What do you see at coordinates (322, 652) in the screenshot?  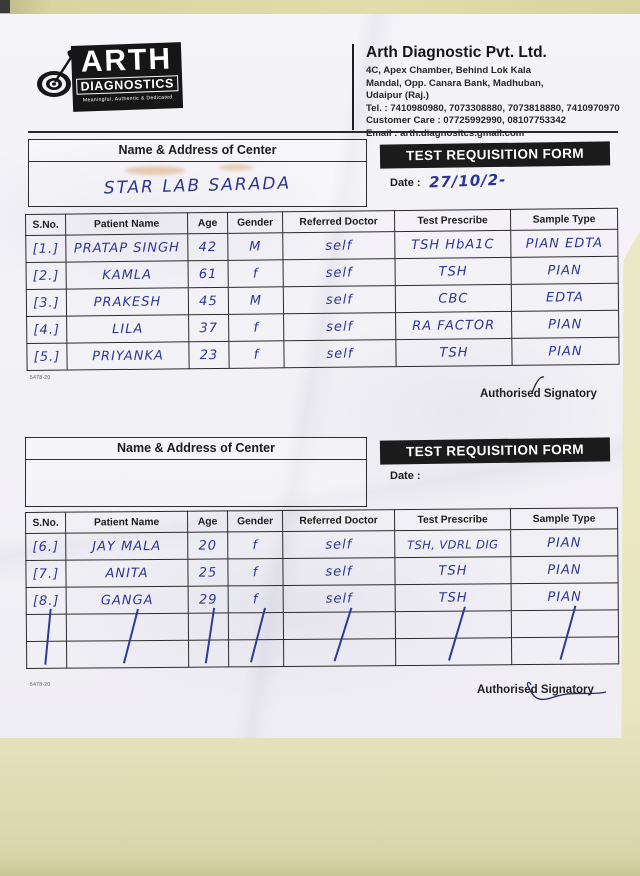 I see `empty-struck-row` at bounding box center [322, 652].